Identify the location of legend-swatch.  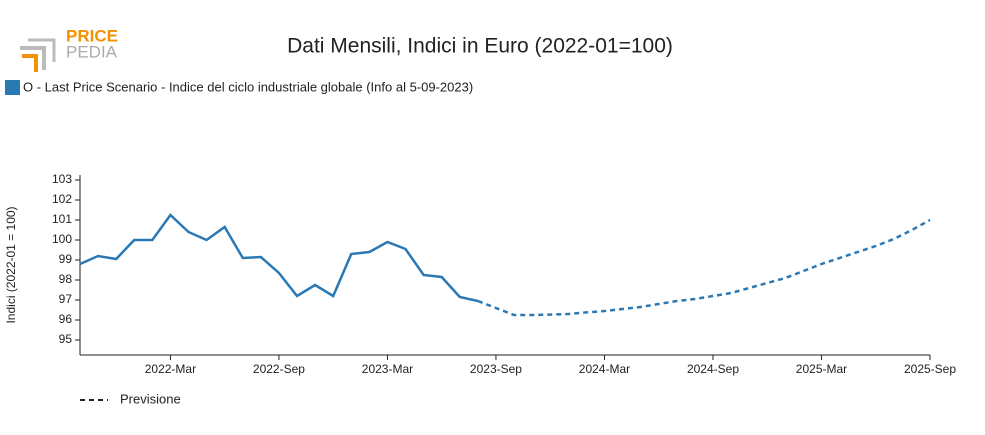
(12, 87).